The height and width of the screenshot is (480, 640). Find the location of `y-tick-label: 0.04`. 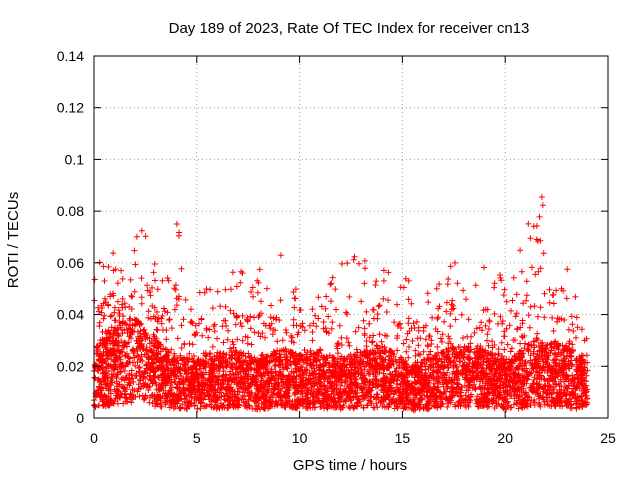

y-tick-label: 0.04 is located at coordinates (70, 315).